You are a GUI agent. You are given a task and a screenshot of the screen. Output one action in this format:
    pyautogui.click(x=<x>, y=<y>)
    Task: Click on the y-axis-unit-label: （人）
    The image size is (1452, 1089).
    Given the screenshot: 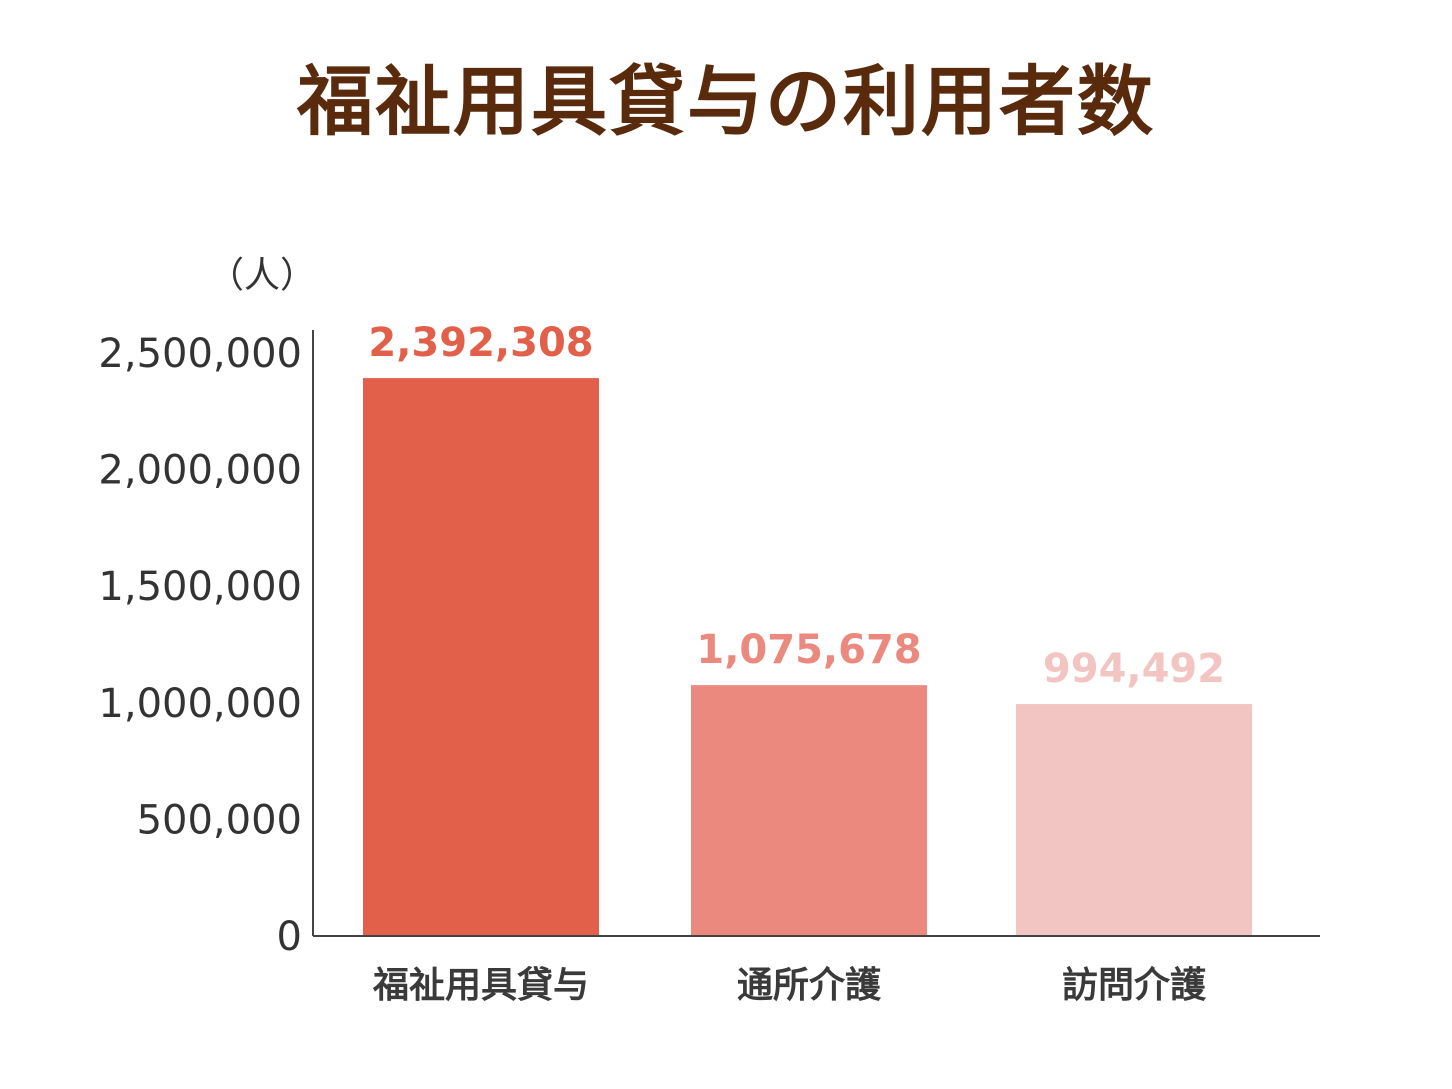 What is the action you would take?
    pyautogui.click(x=262, y=275)
    